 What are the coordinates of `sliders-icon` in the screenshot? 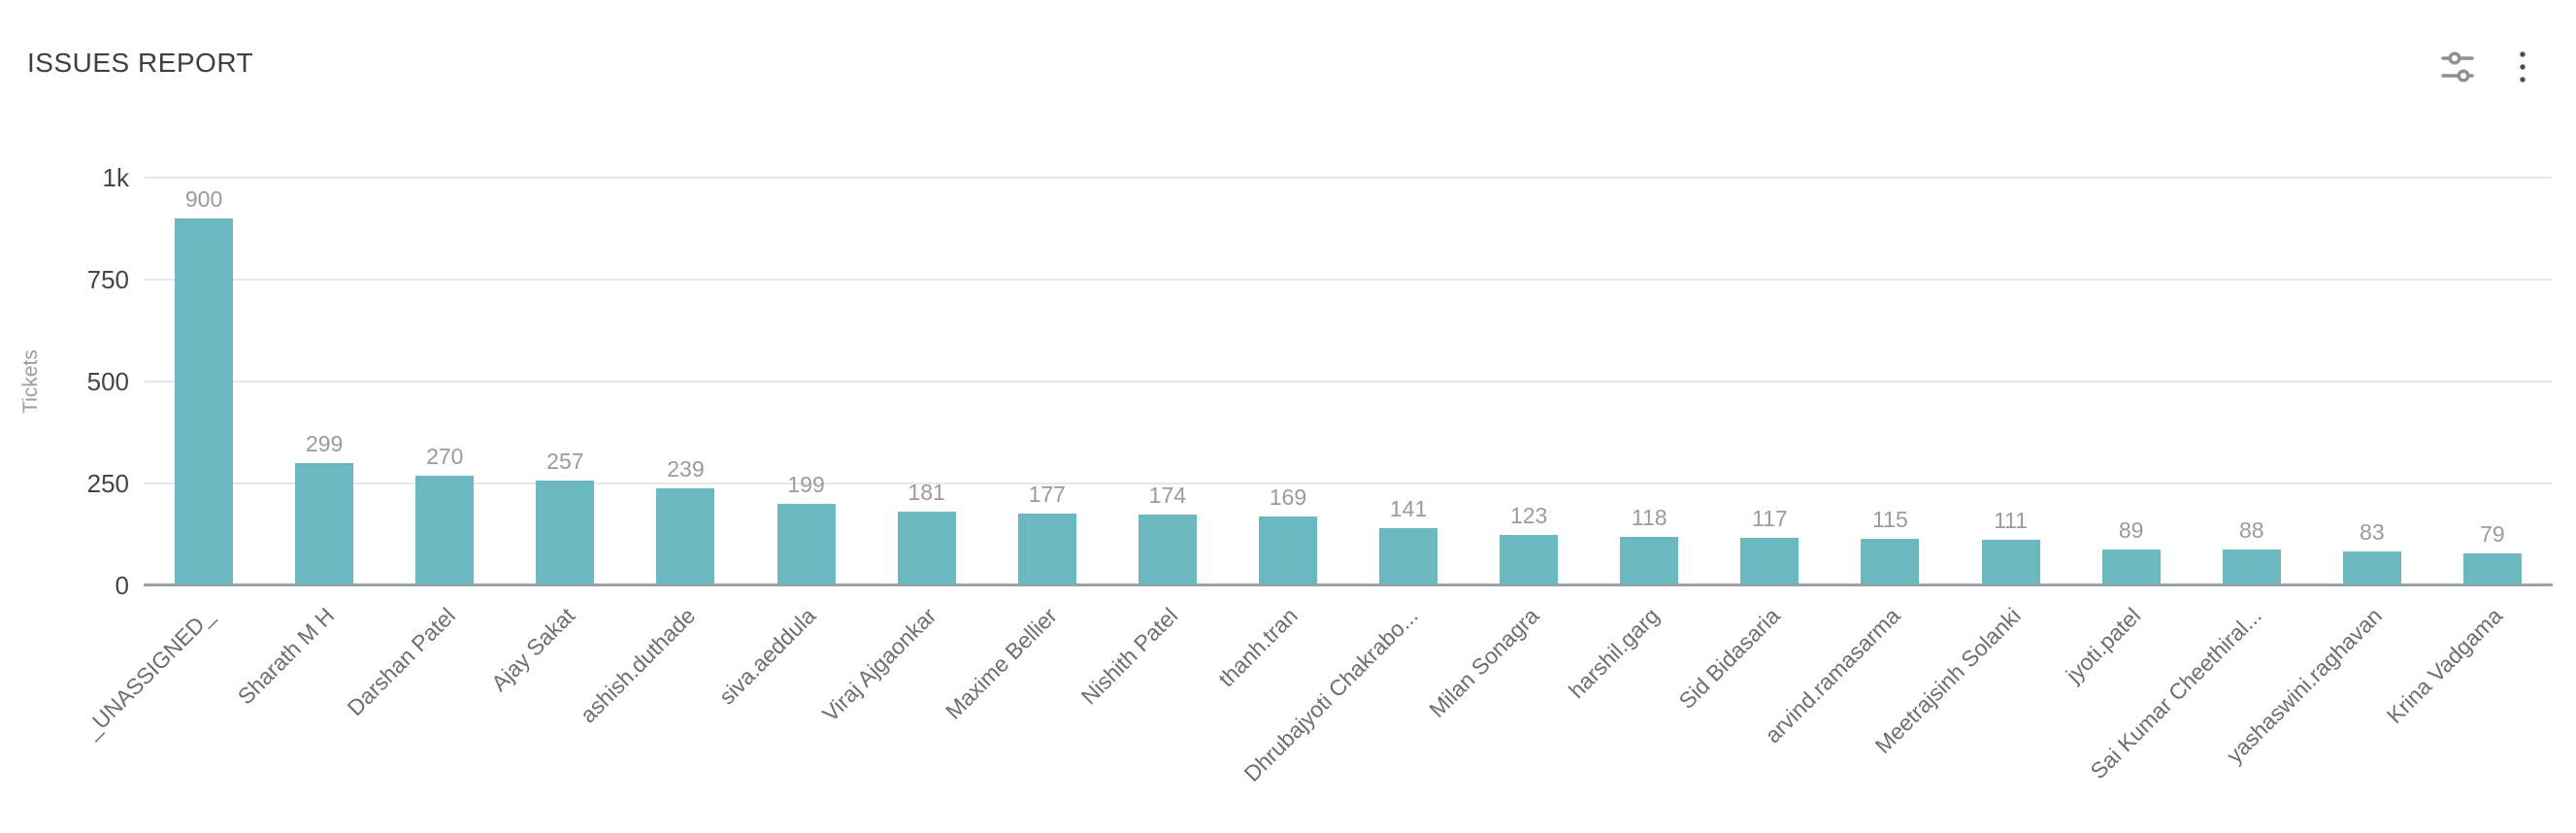 It's located at (2457, 67).